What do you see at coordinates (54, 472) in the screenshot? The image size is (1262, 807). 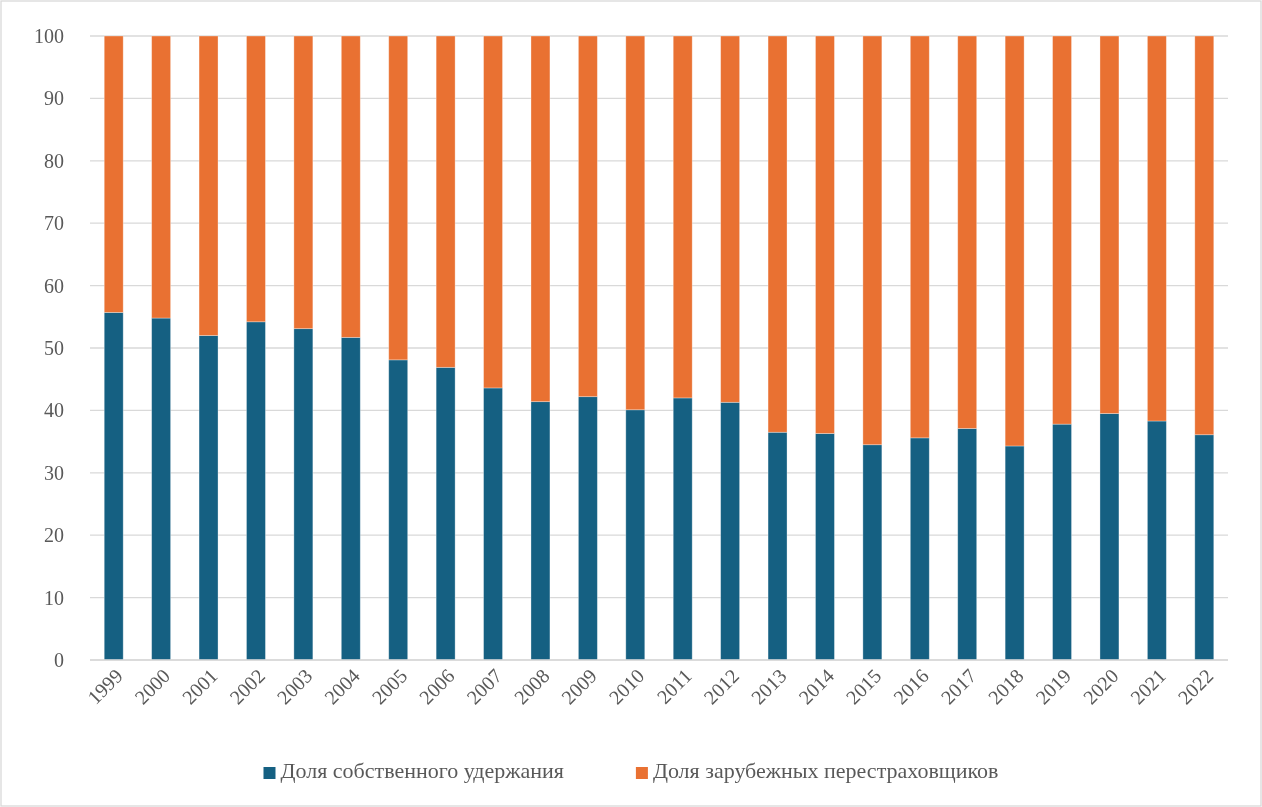 I see `y-tick-label: 30` at bounding box center [54, 472].